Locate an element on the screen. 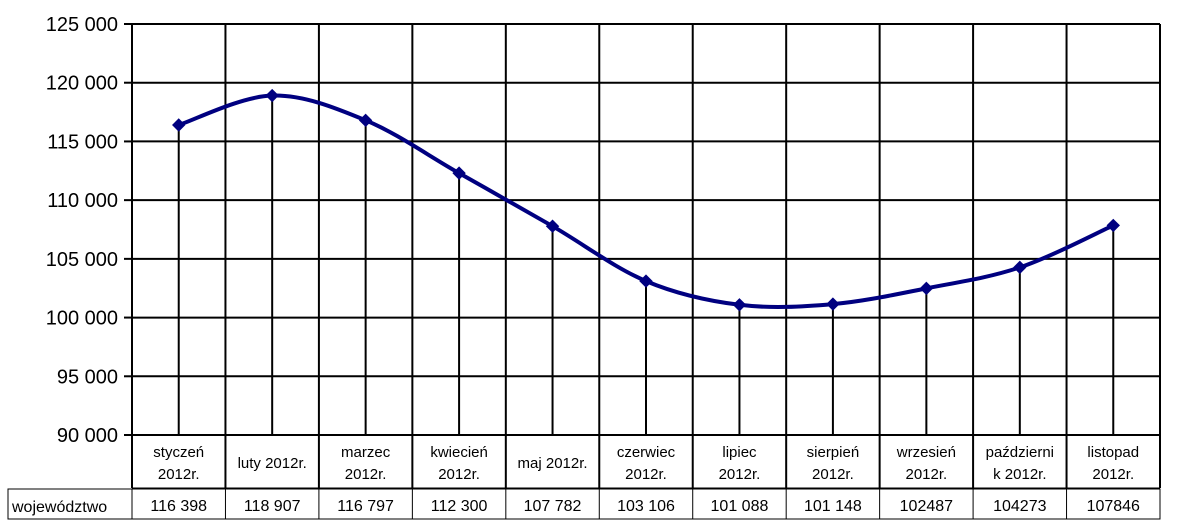 This screenshot has height=520, width=1200. y-tick-label: 95 000 is located at coordinates (87, 377).